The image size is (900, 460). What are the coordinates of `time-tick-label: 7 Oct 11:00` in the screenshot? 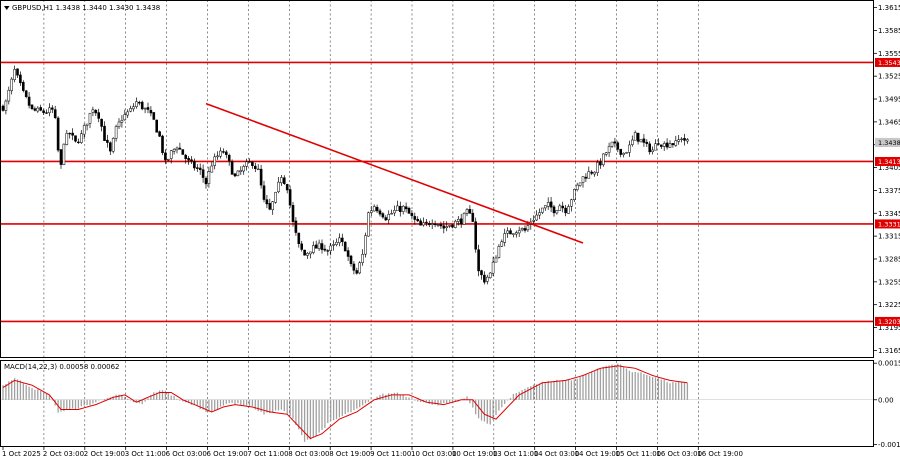 It's located at (267, 454).